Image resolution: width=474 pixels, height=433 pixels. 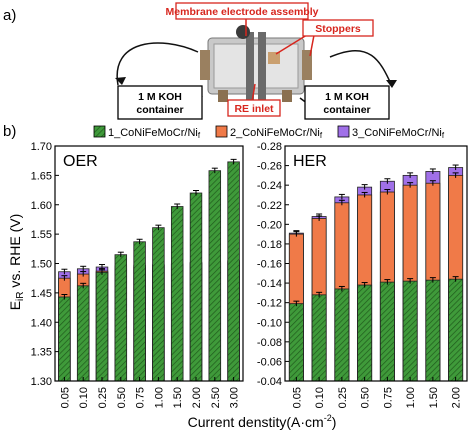 I want to click on x-tick-label-oer-3: 0.50, so click(x=122, y=397).